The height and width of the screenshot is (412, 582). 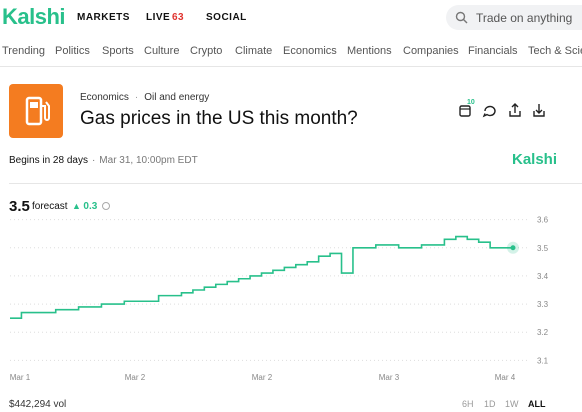 I want to click on nav-link: SOCIAL, so click(x=226, y=17).